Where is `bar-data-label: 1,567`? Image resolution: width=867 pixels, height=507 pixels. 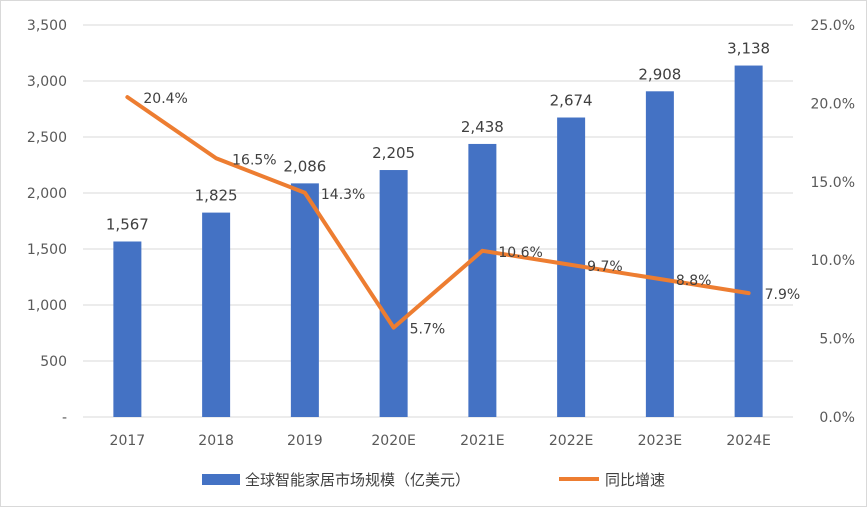 bar-data-label: 1,567 is located at coordinates (127, 224).